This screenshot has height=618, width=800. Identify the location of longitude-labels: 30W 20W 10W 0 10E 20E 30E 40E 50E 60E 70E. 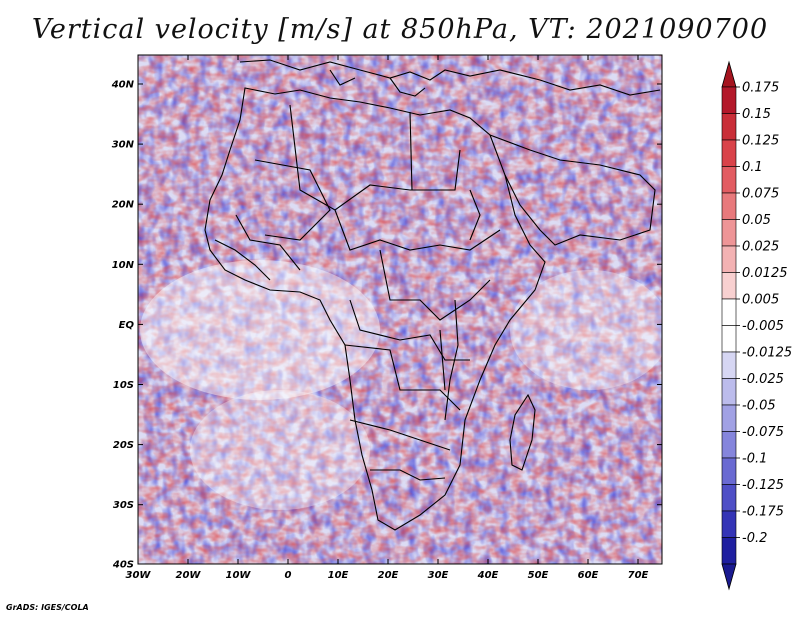
(387, 575).